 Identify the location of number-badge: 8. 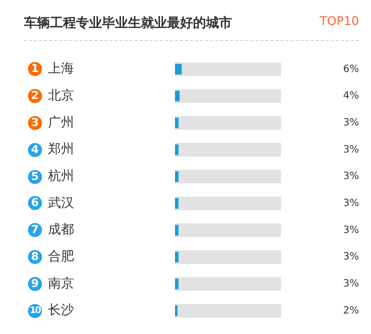
(35, 257).